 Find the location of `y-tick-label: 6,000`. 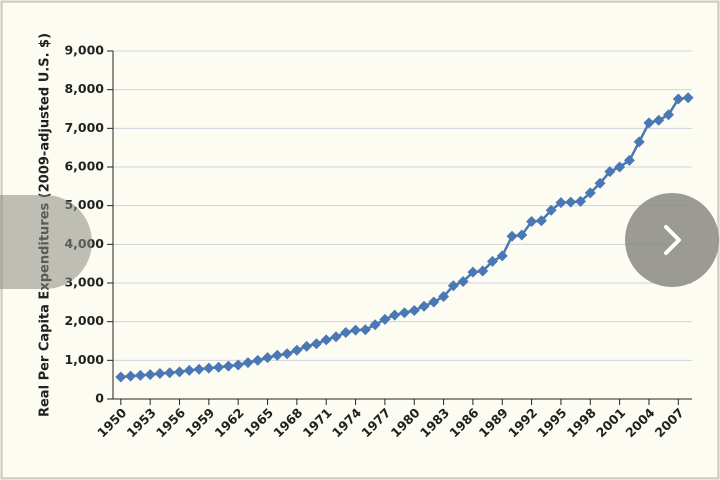

y-tick-label: 6,000 is located at coordinates (84, 166).